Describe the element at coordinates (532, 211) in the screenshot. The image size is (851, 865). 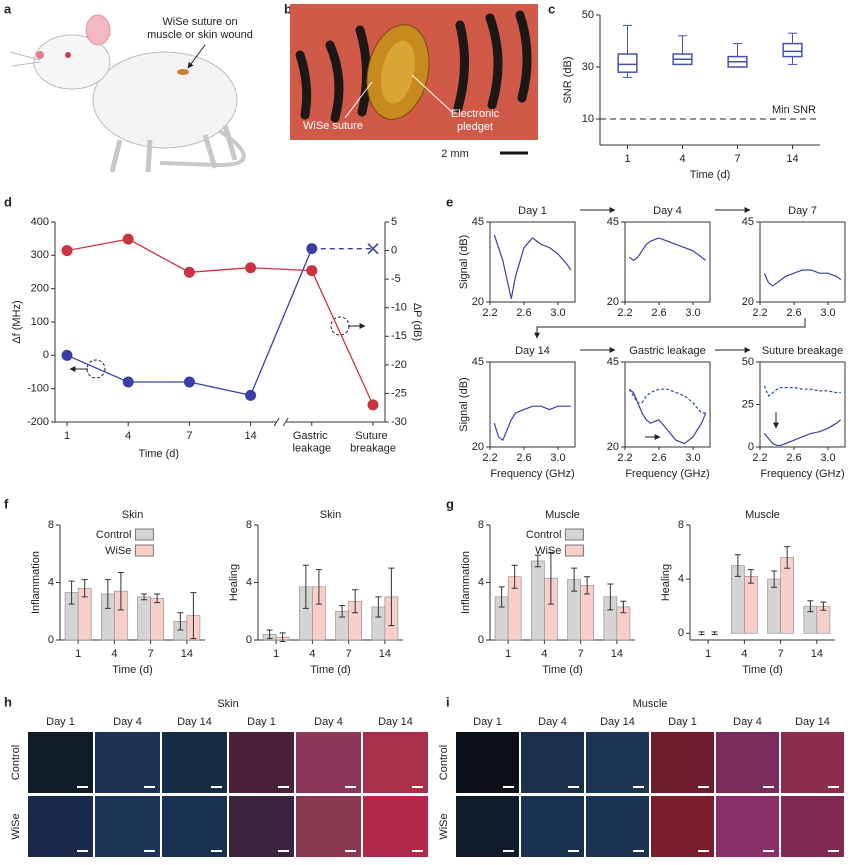
I see `panel-title: Day 1` at that location.